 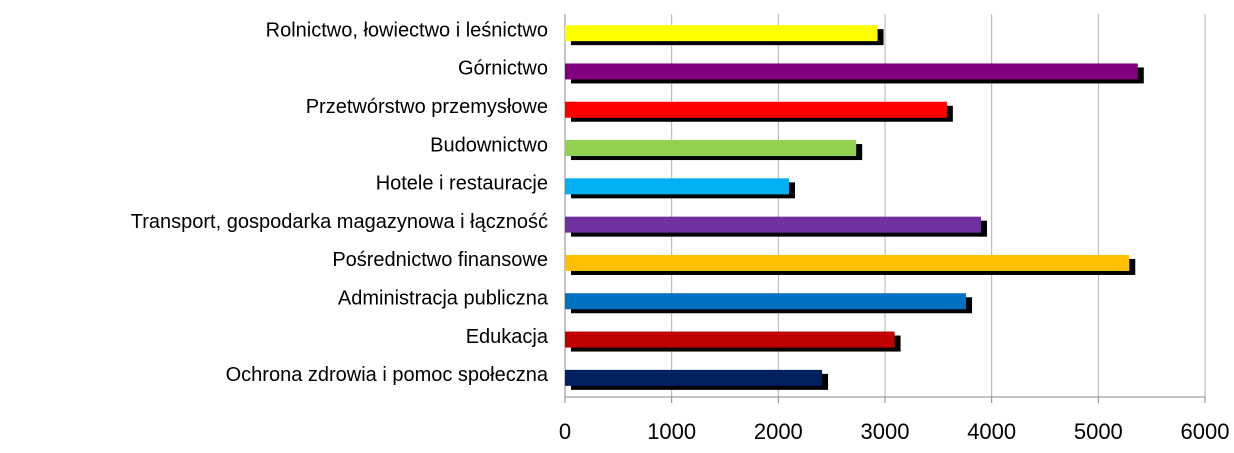 What do you see at coordinates (778, 431) in the screenshot?
I see `x-tick-label: 2000` at bounding box center [778, 431].